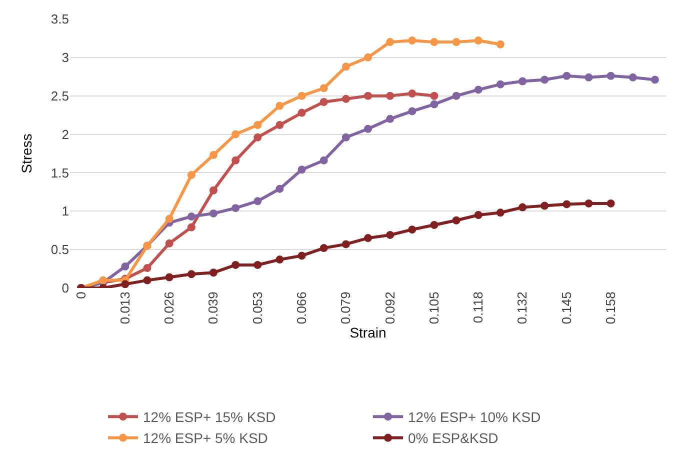 This screenshot has height=466, width=691. Describe the element at coordinates (65, 288) in the screenshot. I see `y-tick-label: 0` at that location.